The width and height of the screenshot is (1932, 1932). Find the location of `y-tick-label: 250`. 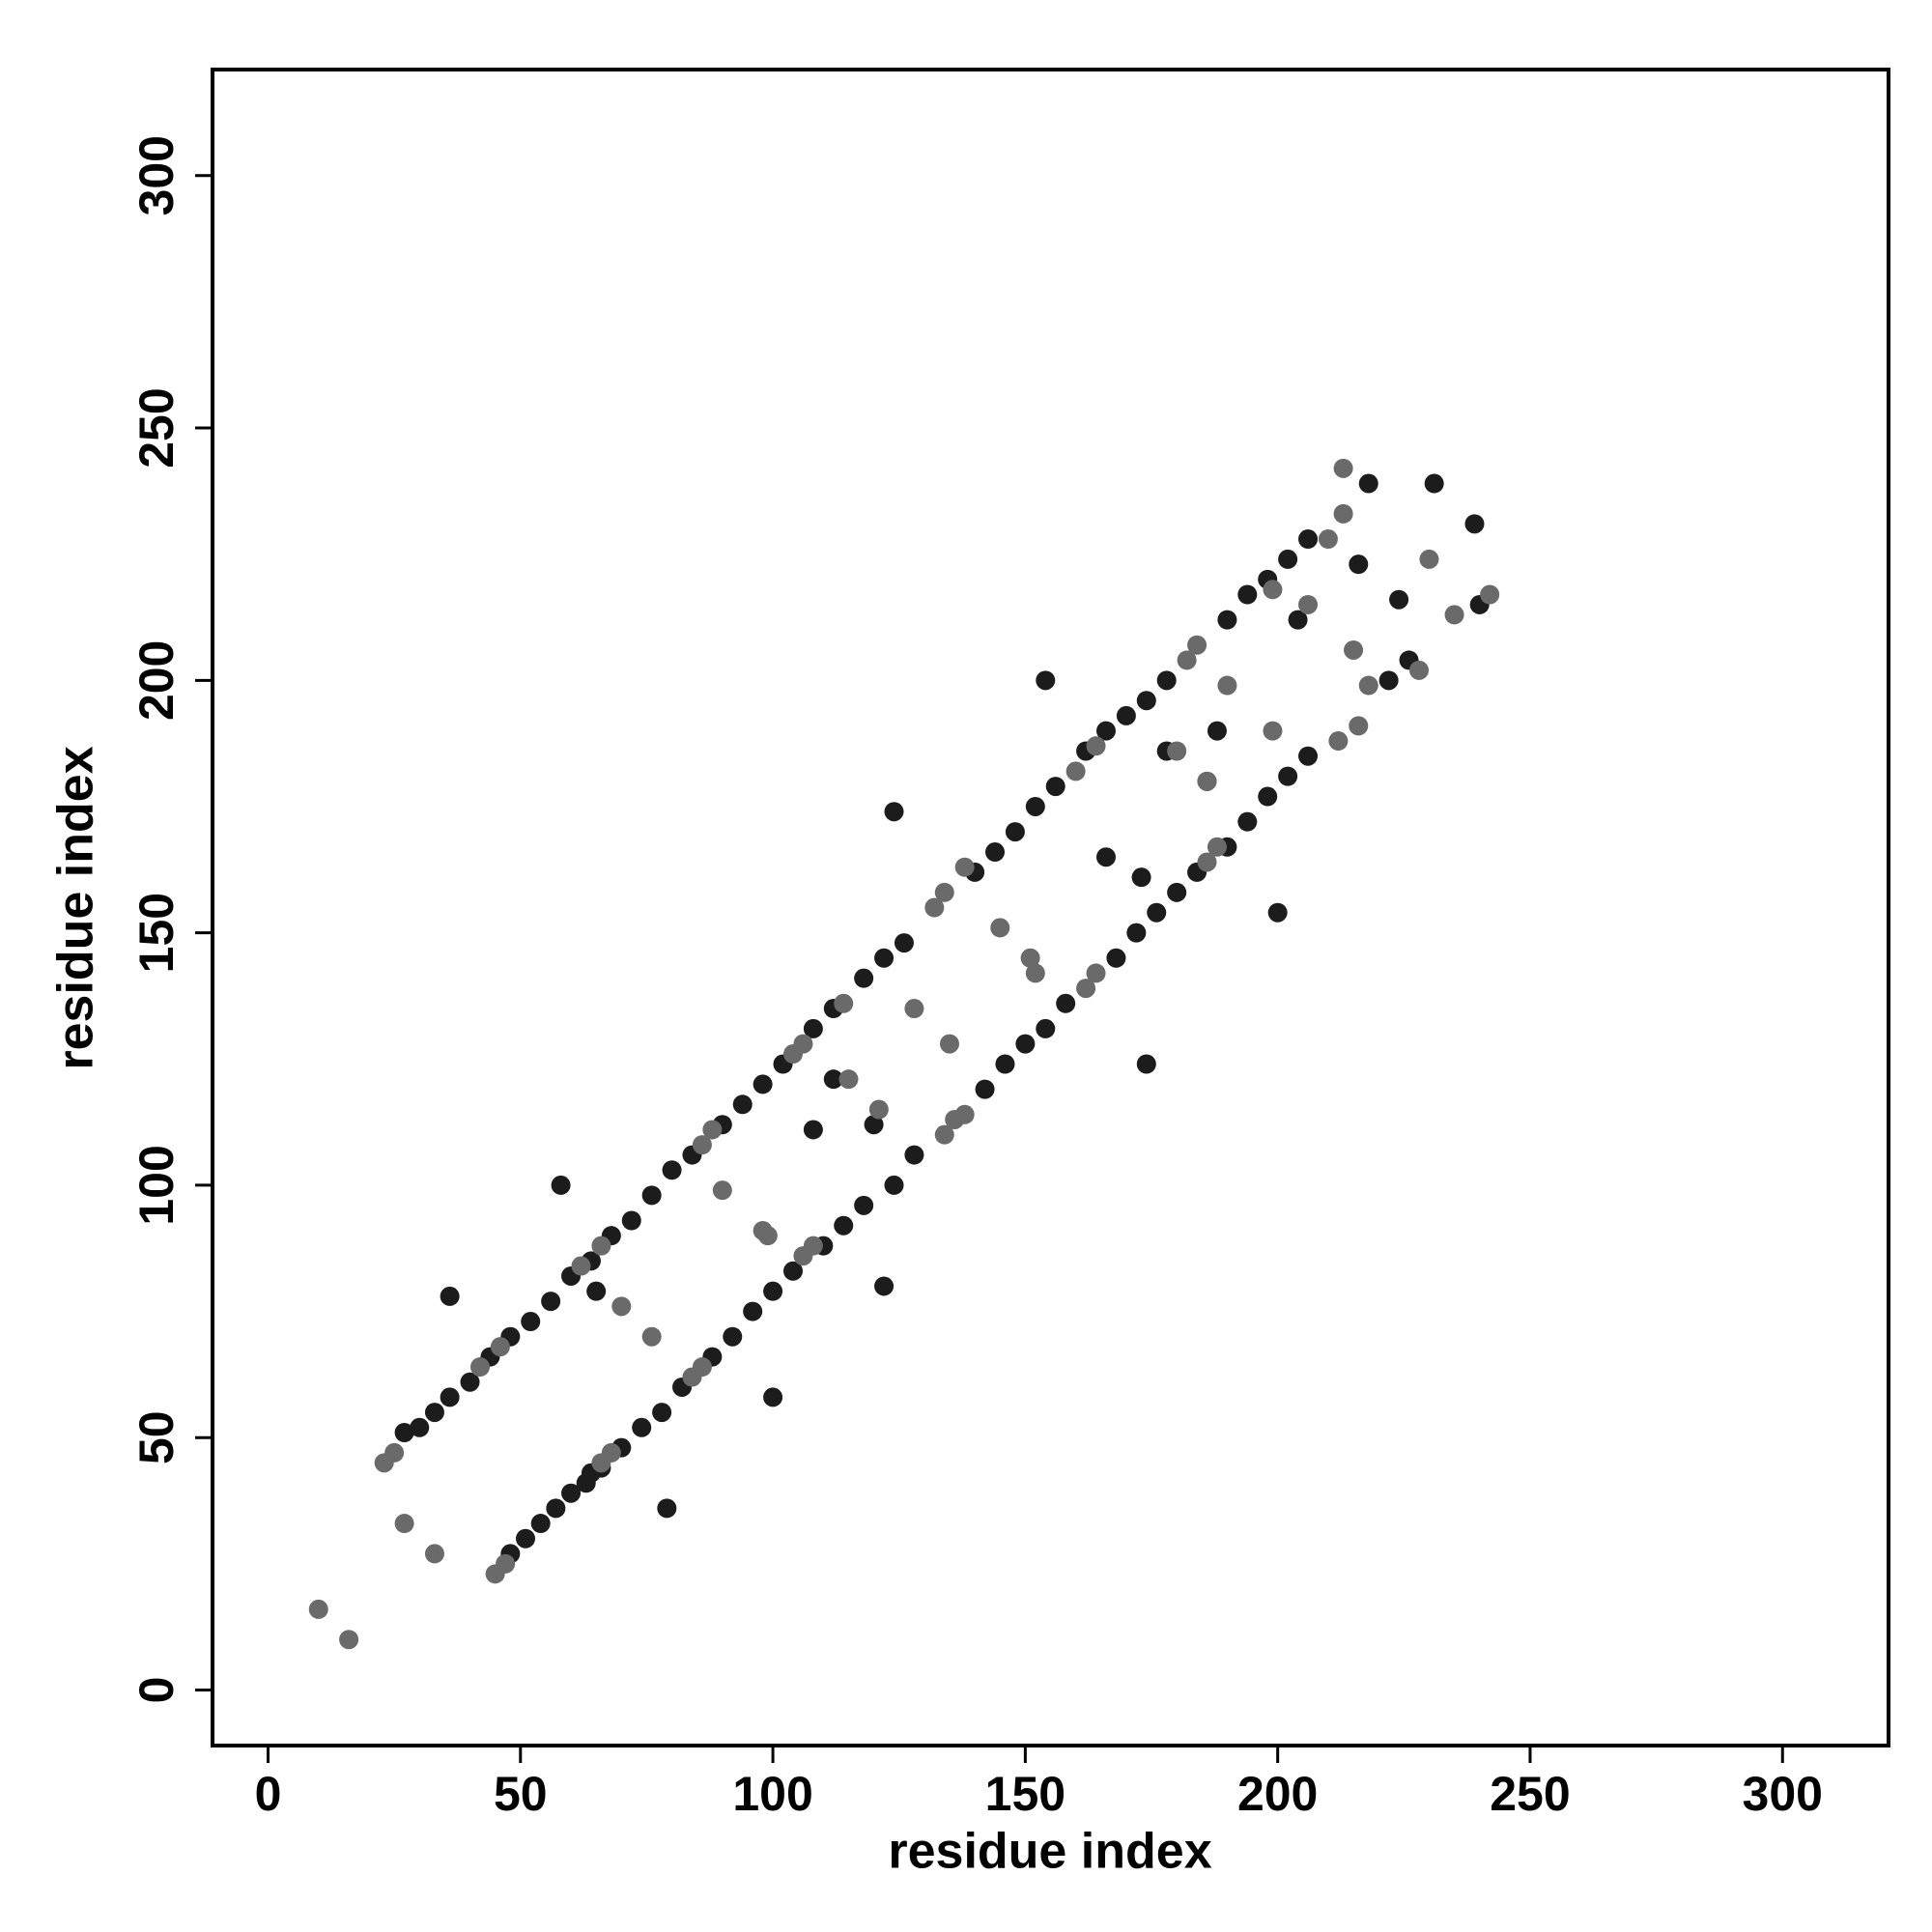

y-tick-label: 250 is located at coordinates (156, 427).